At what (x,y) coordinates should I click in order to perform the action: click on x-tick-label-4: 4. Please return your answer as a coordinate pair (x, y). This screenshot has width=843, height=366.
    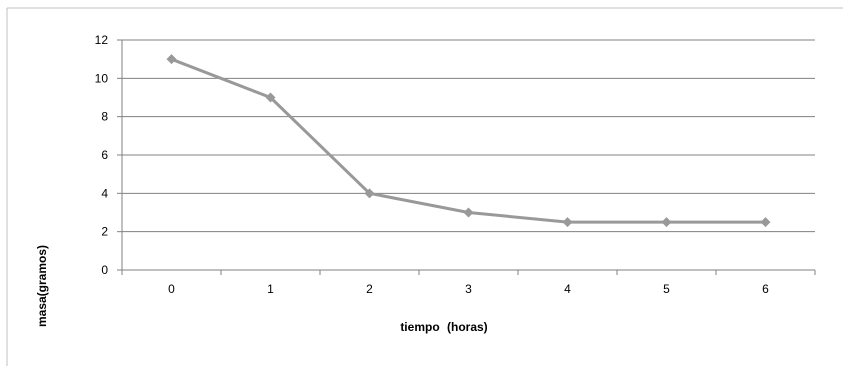
    Looking at the image, I should click on (567, 289).